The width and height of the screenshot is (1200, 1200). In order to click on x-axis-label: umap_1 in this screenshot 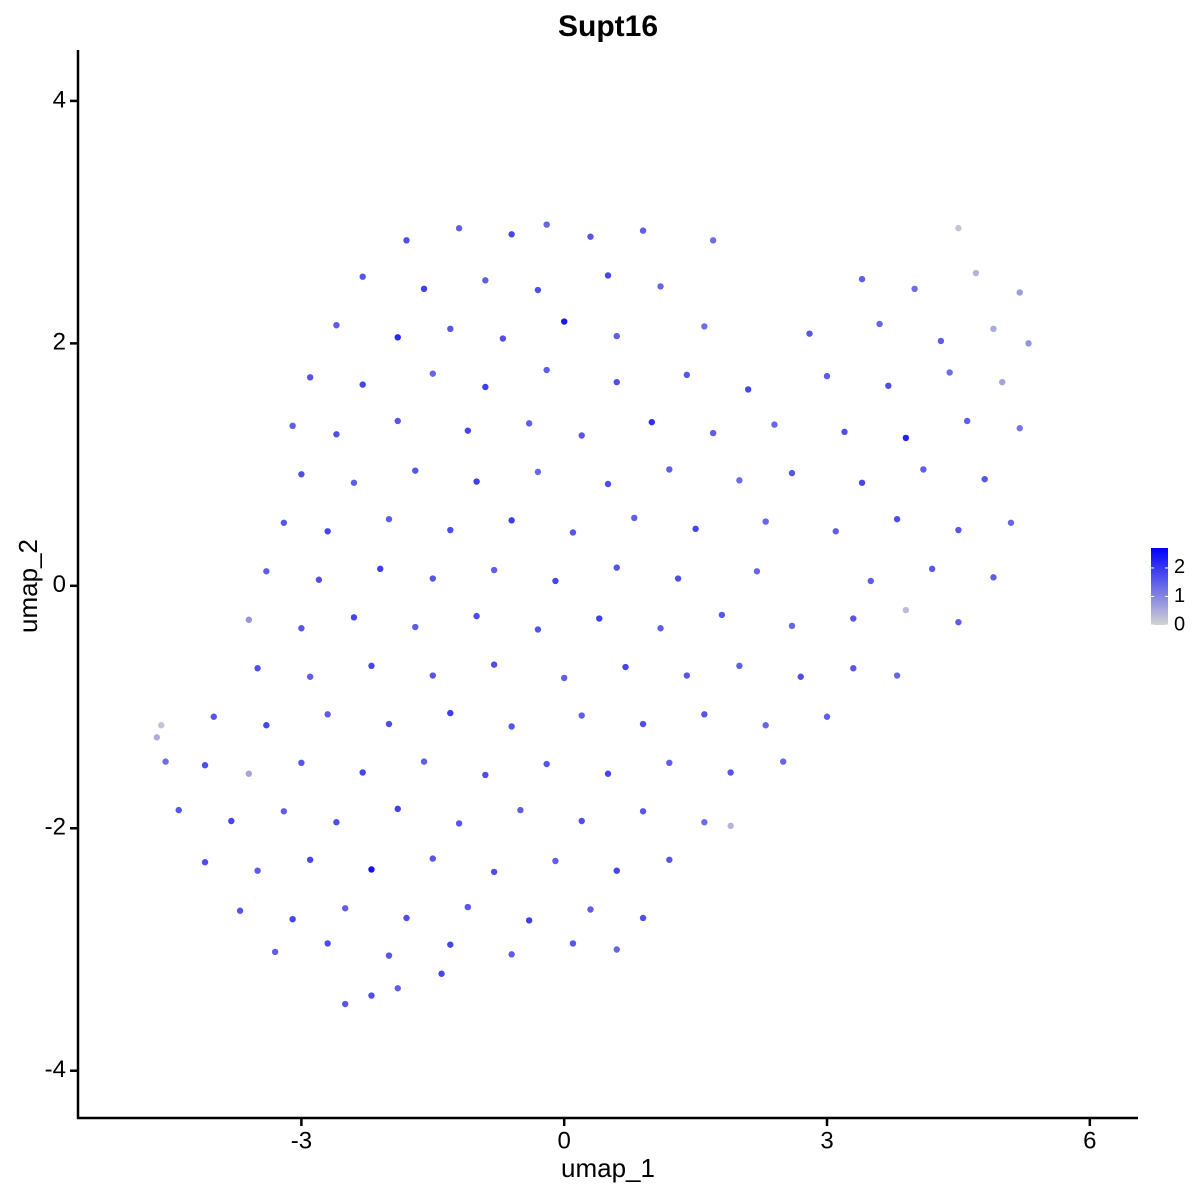, I will do `click(608, 1168)`.